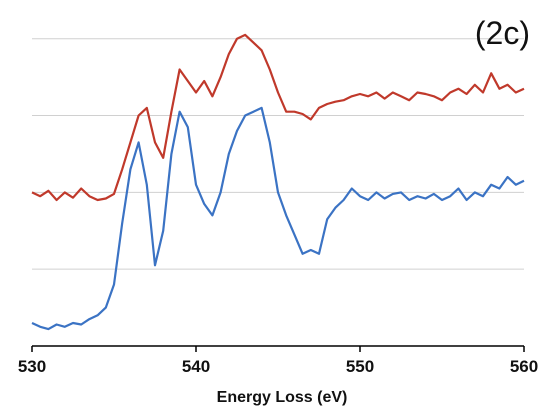 This screenshot has width=544, height=408. What do you see at coordinates (278, 348) in the screenshot?
I see `x-axis` at bounding box center [278, 348].